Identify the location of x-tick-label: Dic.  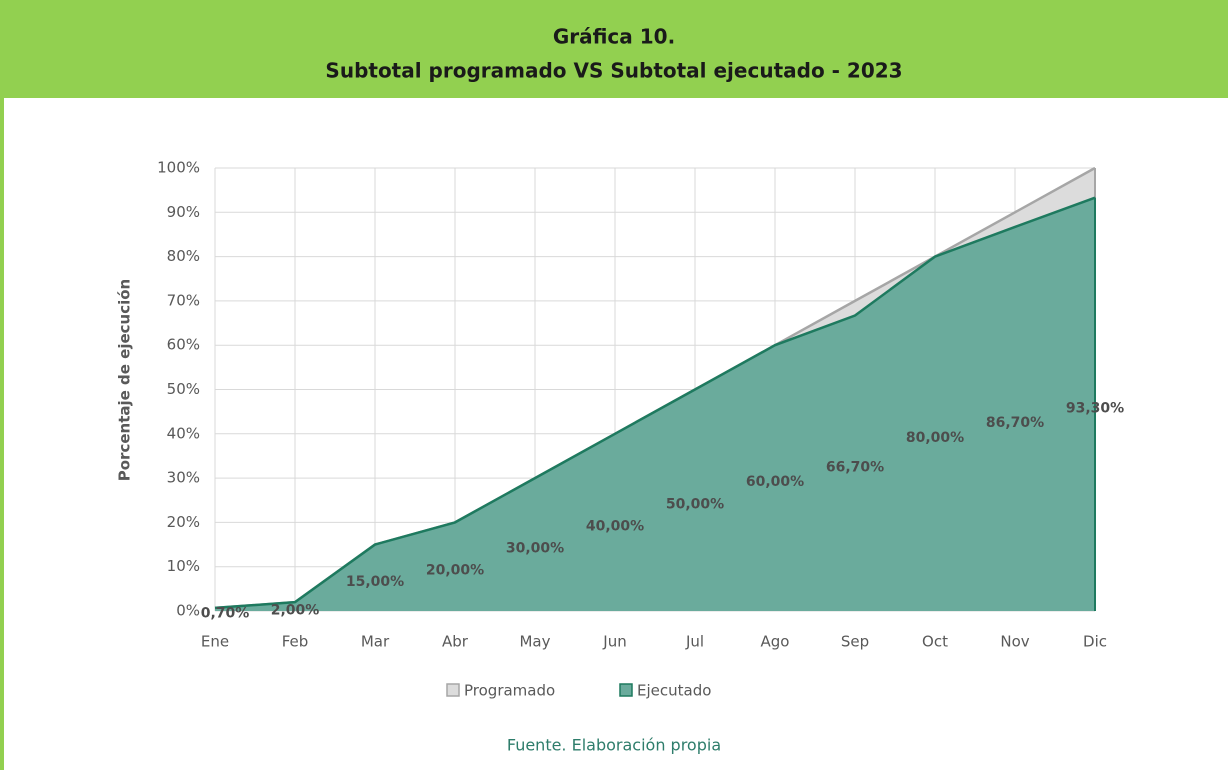
(1095, 642).